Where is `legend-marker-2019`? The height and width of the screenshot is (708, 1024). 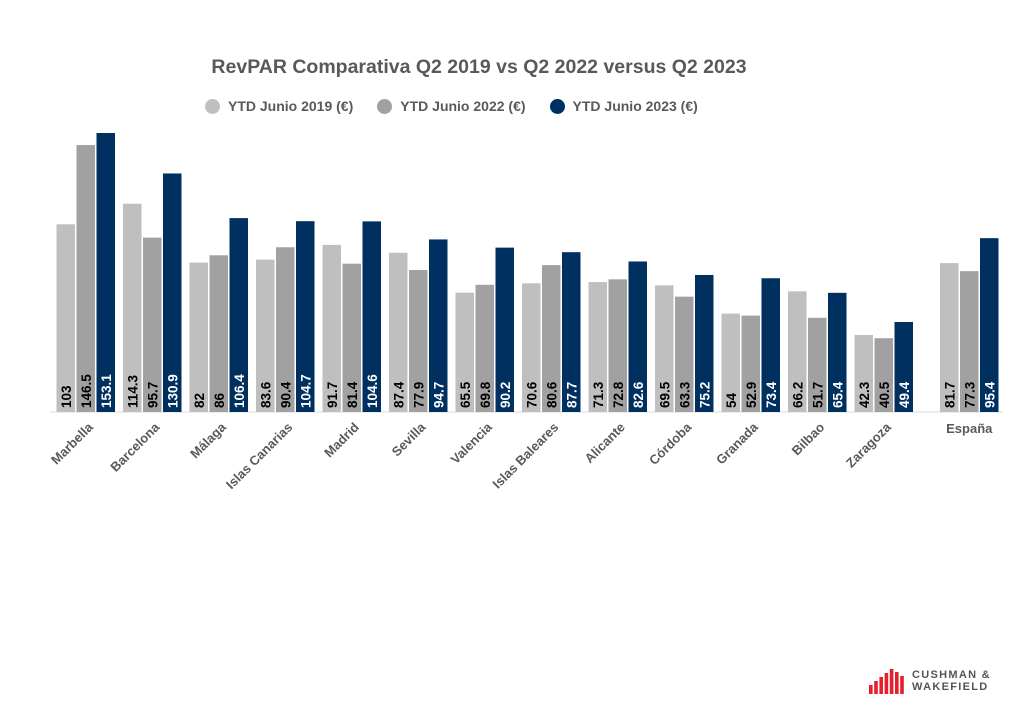 legend-marker-2019 is located at coordinates (212, 106).